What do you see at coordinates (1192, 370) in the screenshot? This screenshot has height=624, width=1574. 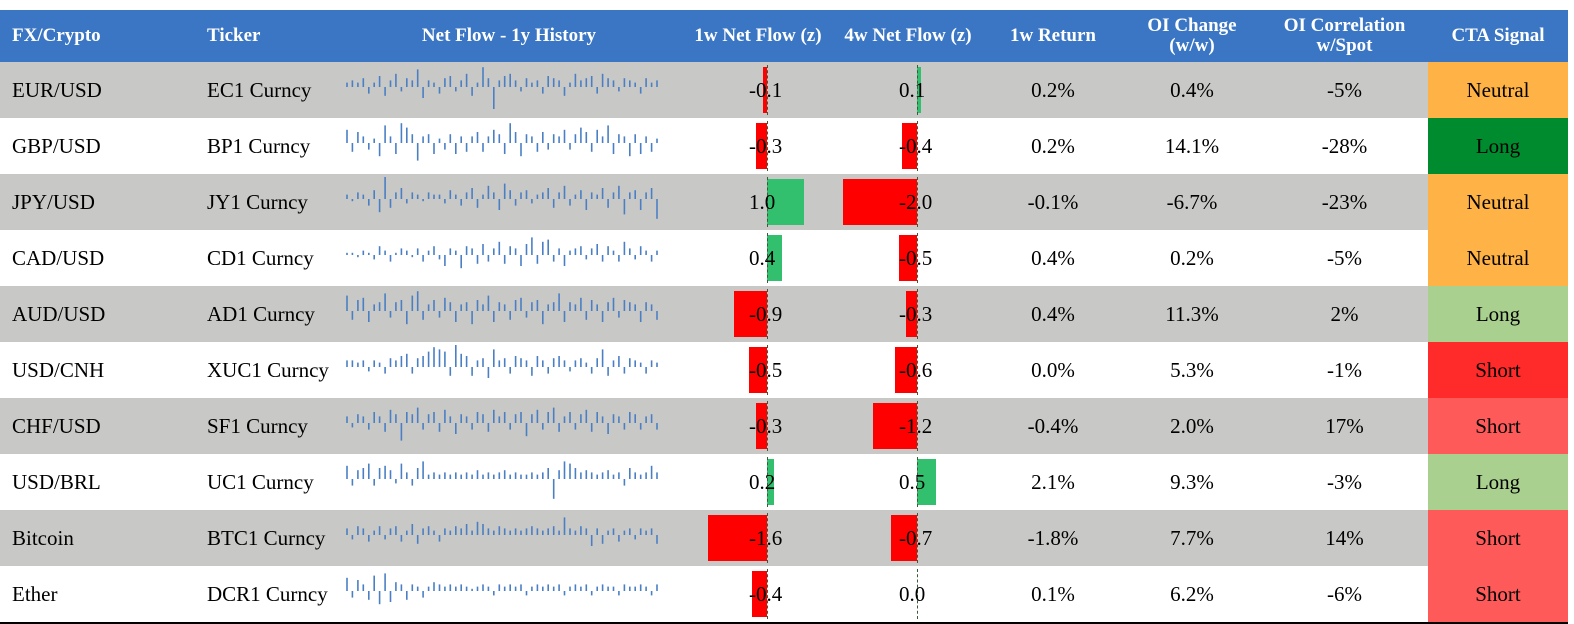 I see `oi-change: 5.3%` at bounding box center [1192, 370].